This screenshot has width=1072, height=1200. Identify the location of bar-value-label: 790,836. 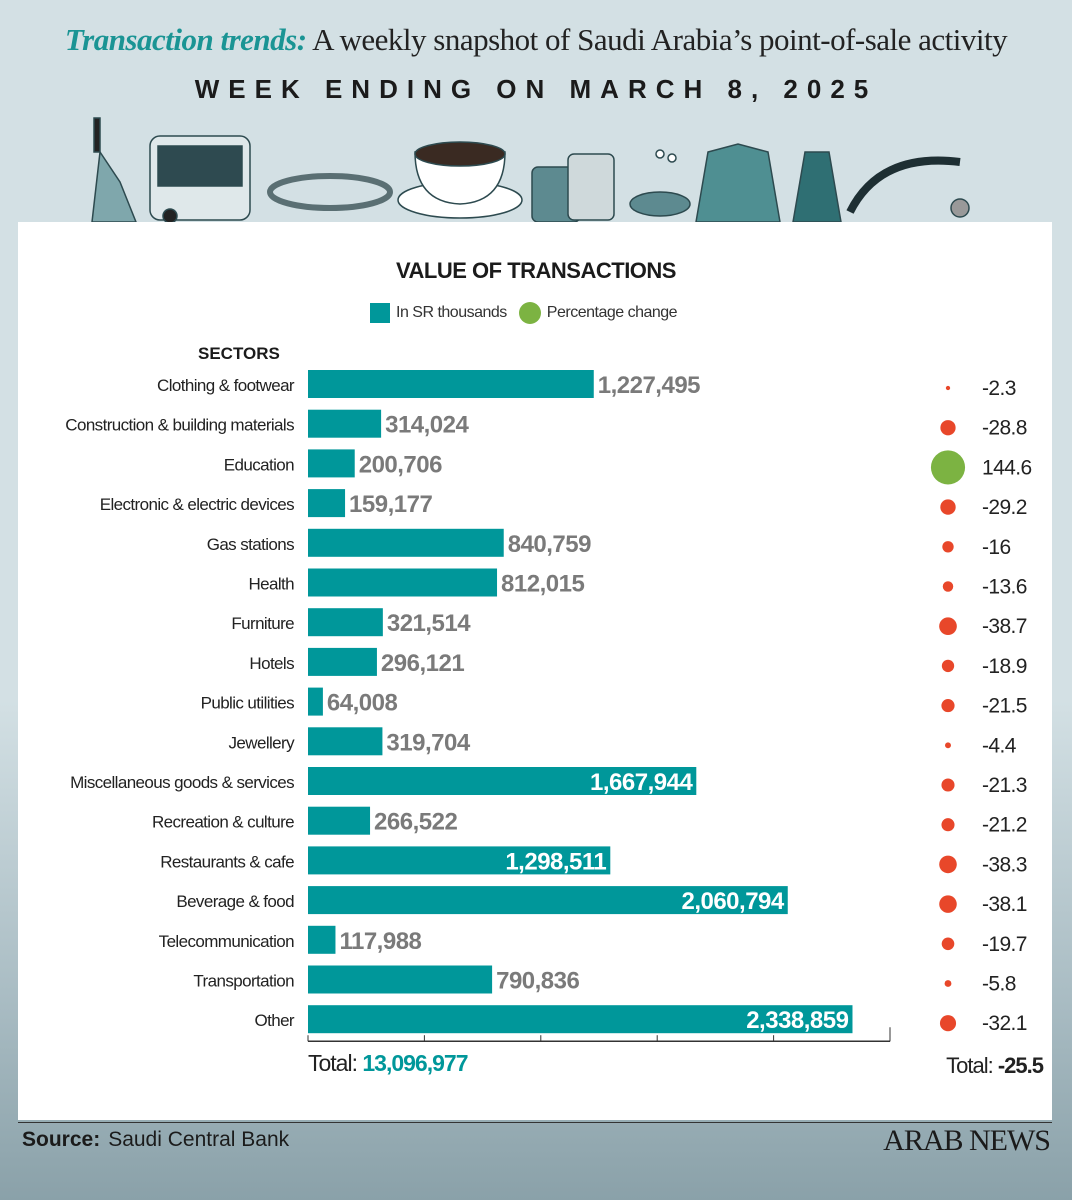
(537, 981).